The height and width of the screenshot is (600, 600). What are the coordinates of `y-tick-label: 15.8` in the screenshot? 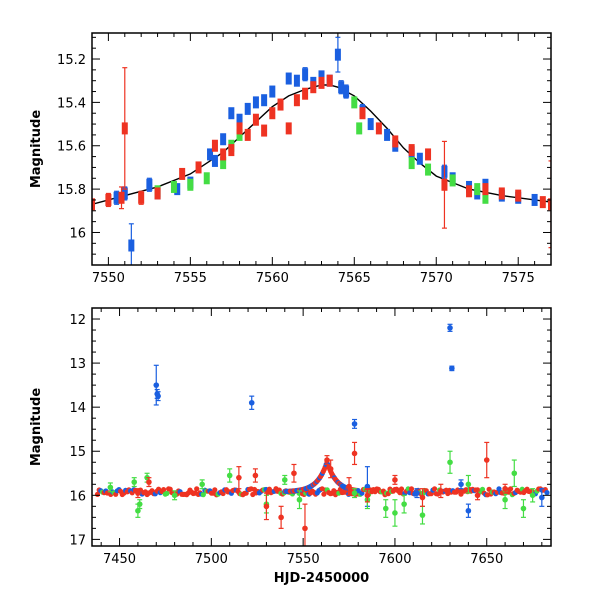 It's located at (71, 190).